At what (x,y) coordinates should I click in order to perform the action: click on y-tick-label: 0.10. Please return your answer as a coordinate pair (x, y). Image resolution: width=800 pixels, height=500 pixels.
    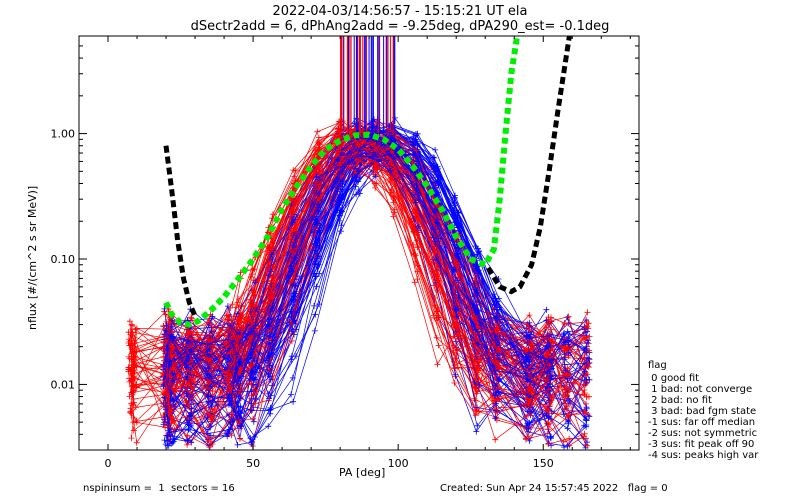
    Looking at the image, I should click on (63, 259).